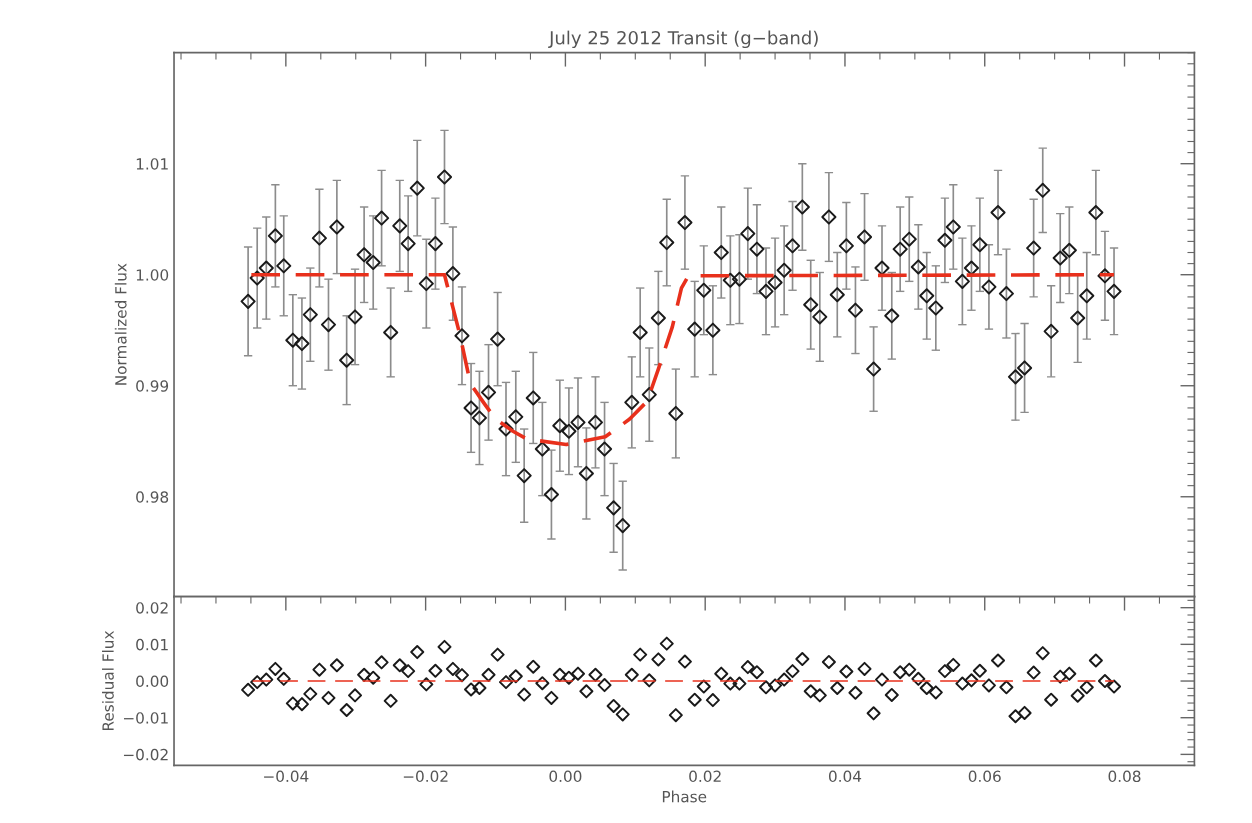  What do you see at coordinates (565, 776) in the screenshot?
I see `x-tick-label: 0.00` at bounding box center [565, 776].